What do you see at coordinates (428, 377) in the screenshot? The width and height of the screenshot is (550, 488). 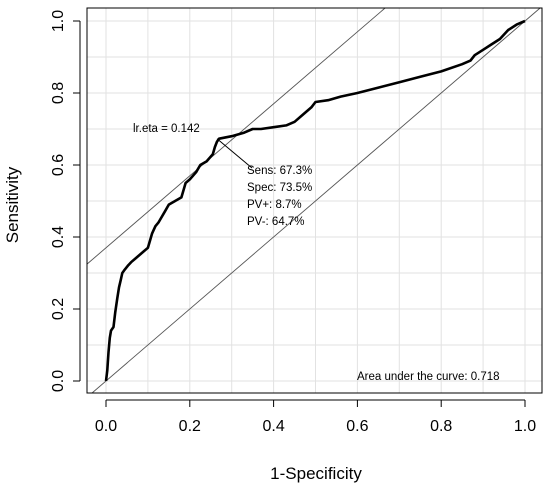 I see `auc-label: Area under the curve: 0.718` at bounding box center [428, 377].